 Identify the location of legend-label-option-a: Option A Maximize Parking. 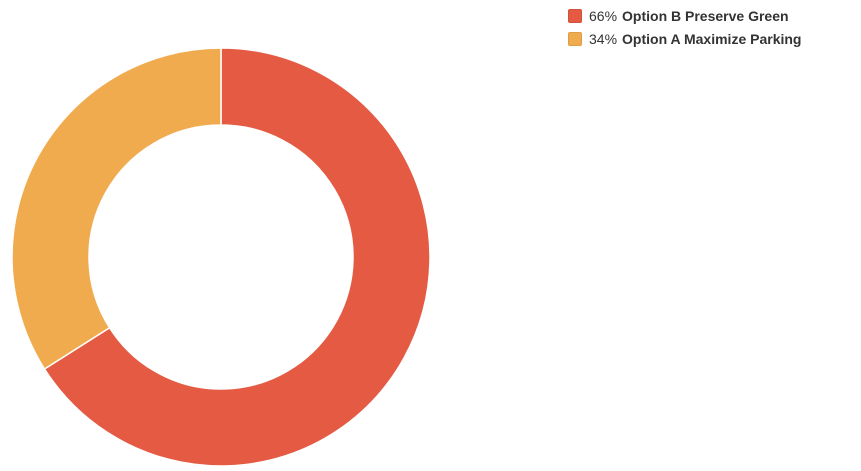
(712, 38).